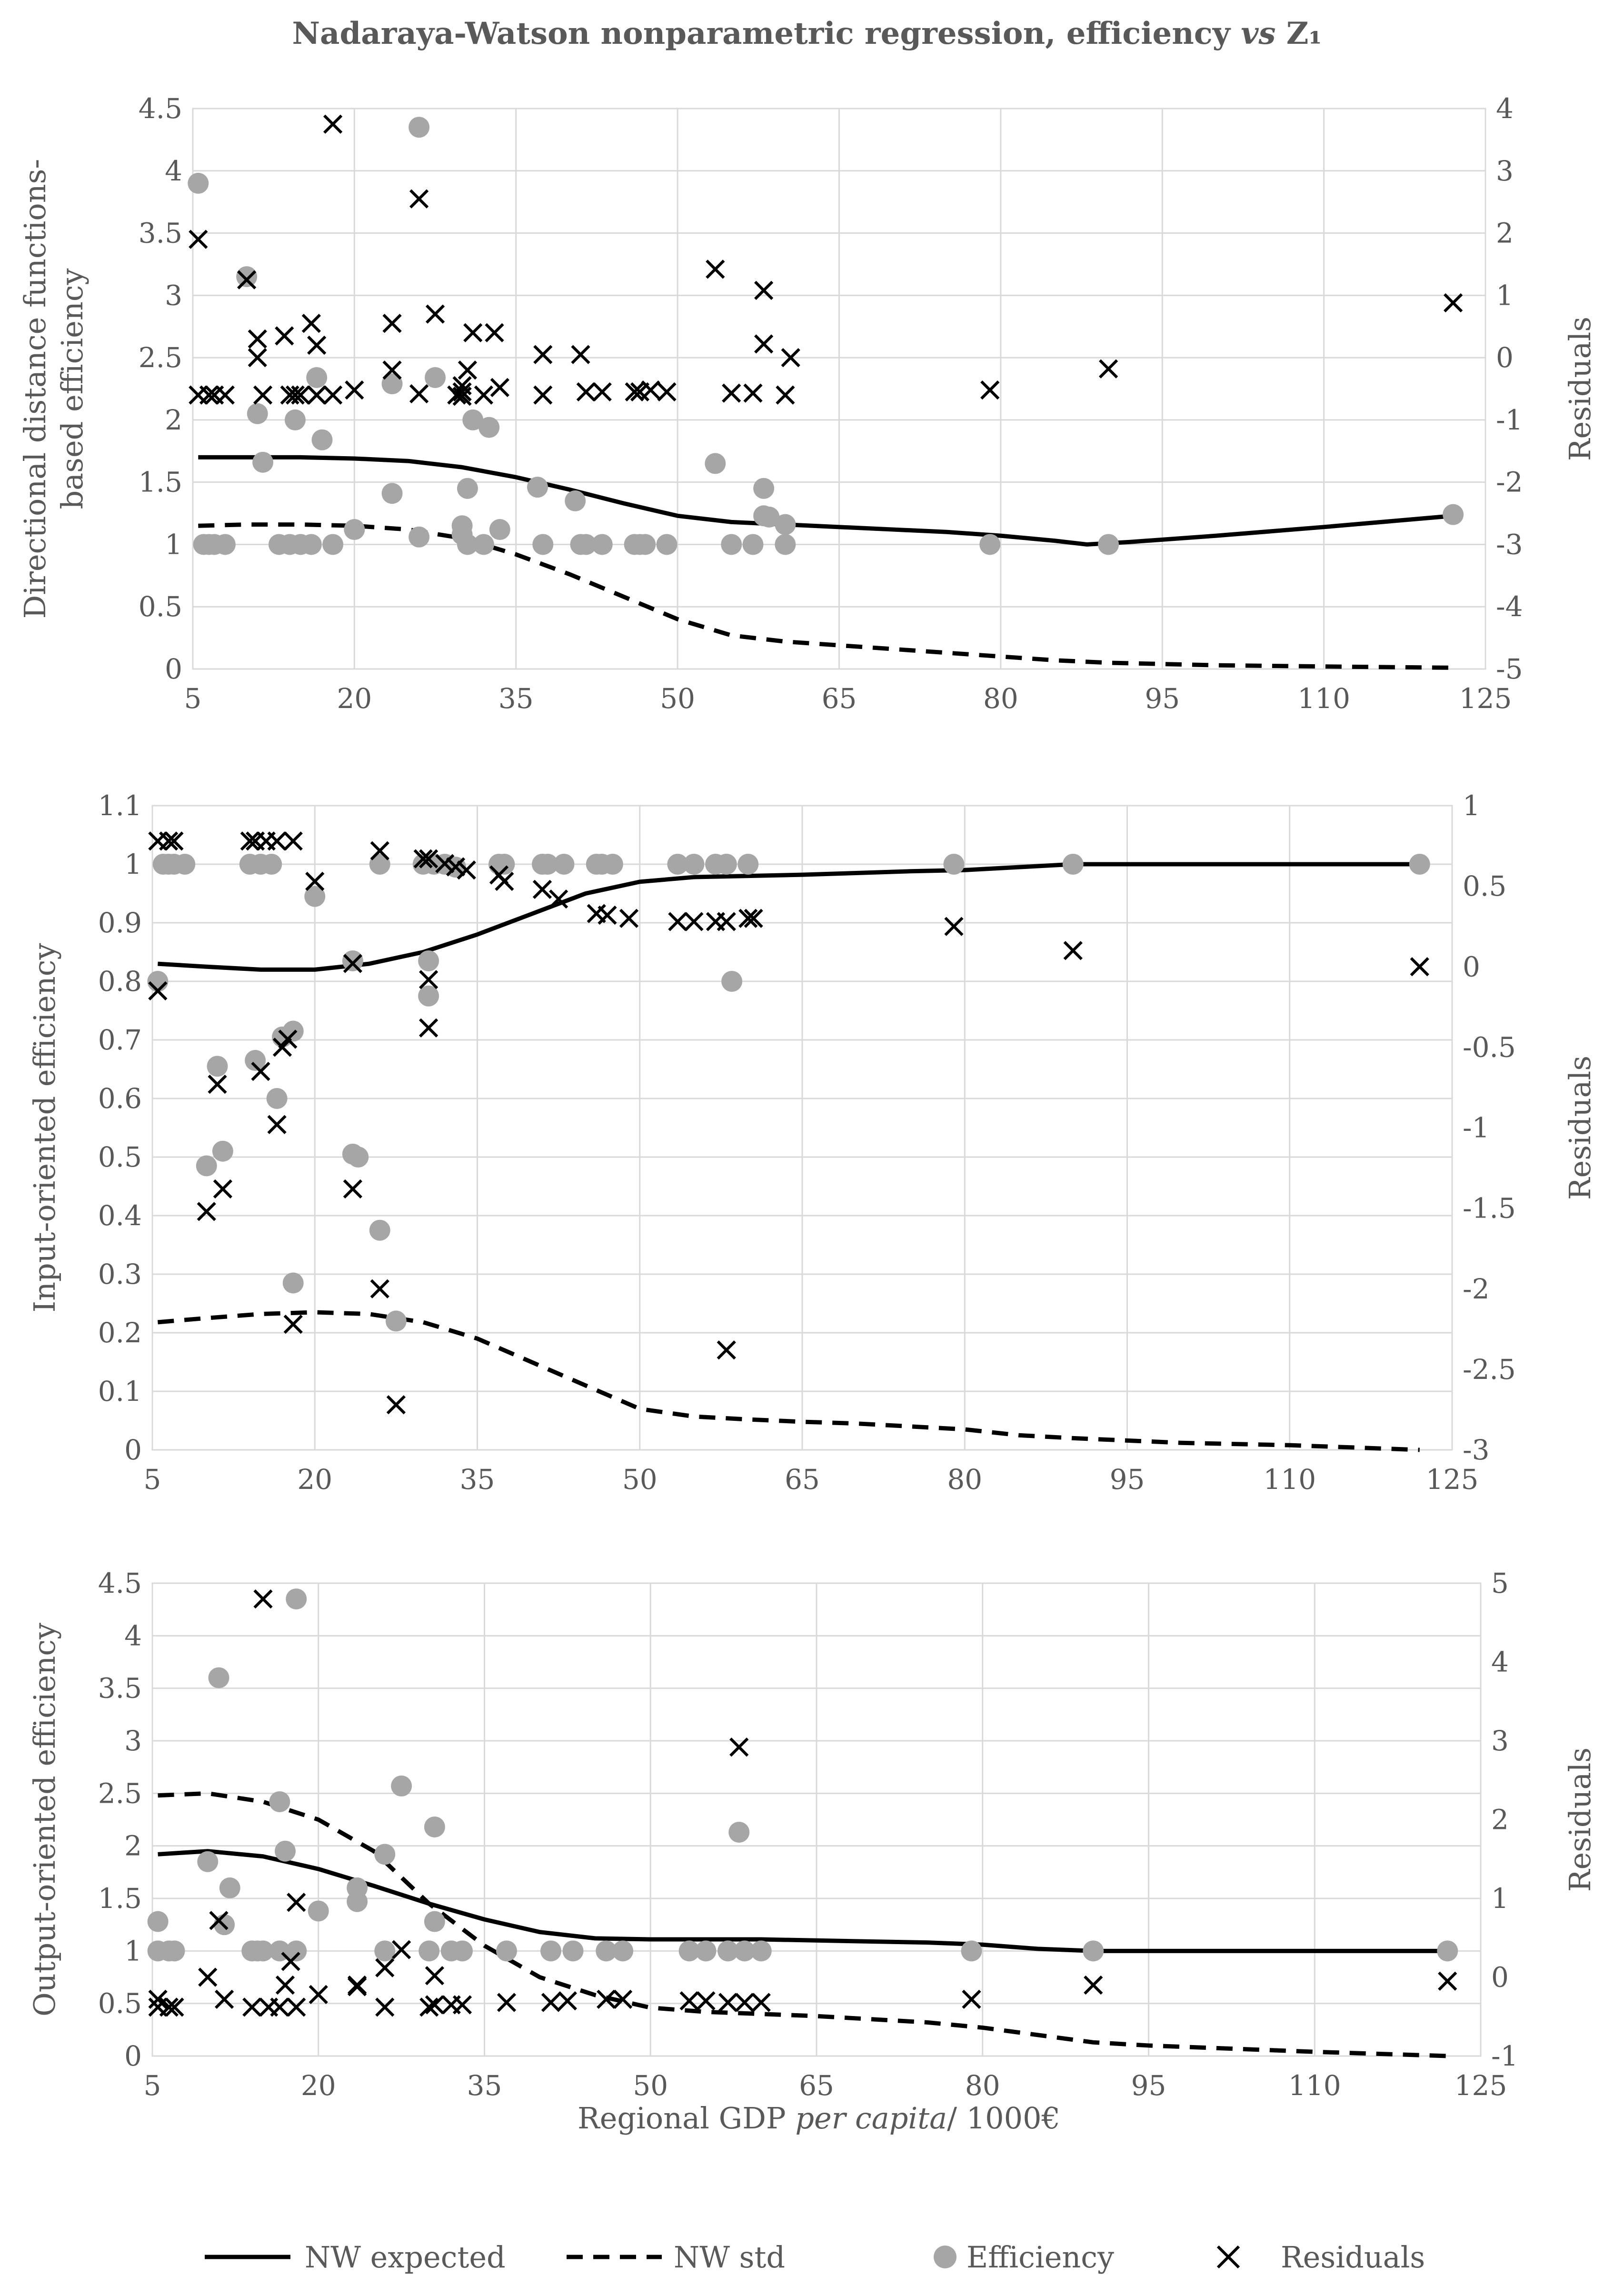  What do you see at coordinates (120, 1040) in the screenshot?
I see `y-tick-label: 0.7` at bounding box center [120, 1040].